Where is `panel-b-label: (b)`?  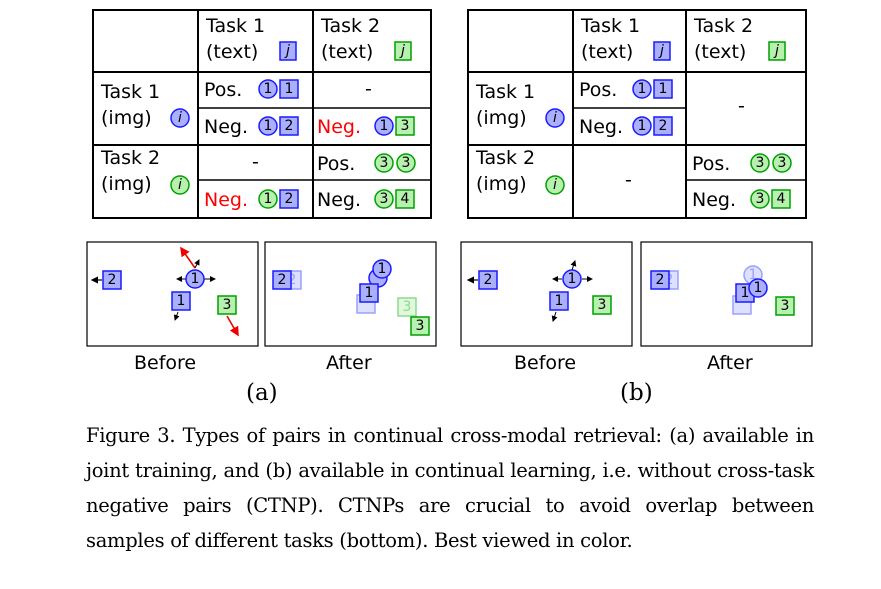
panel-b-label: (b) is located at coordinates (636, 393).